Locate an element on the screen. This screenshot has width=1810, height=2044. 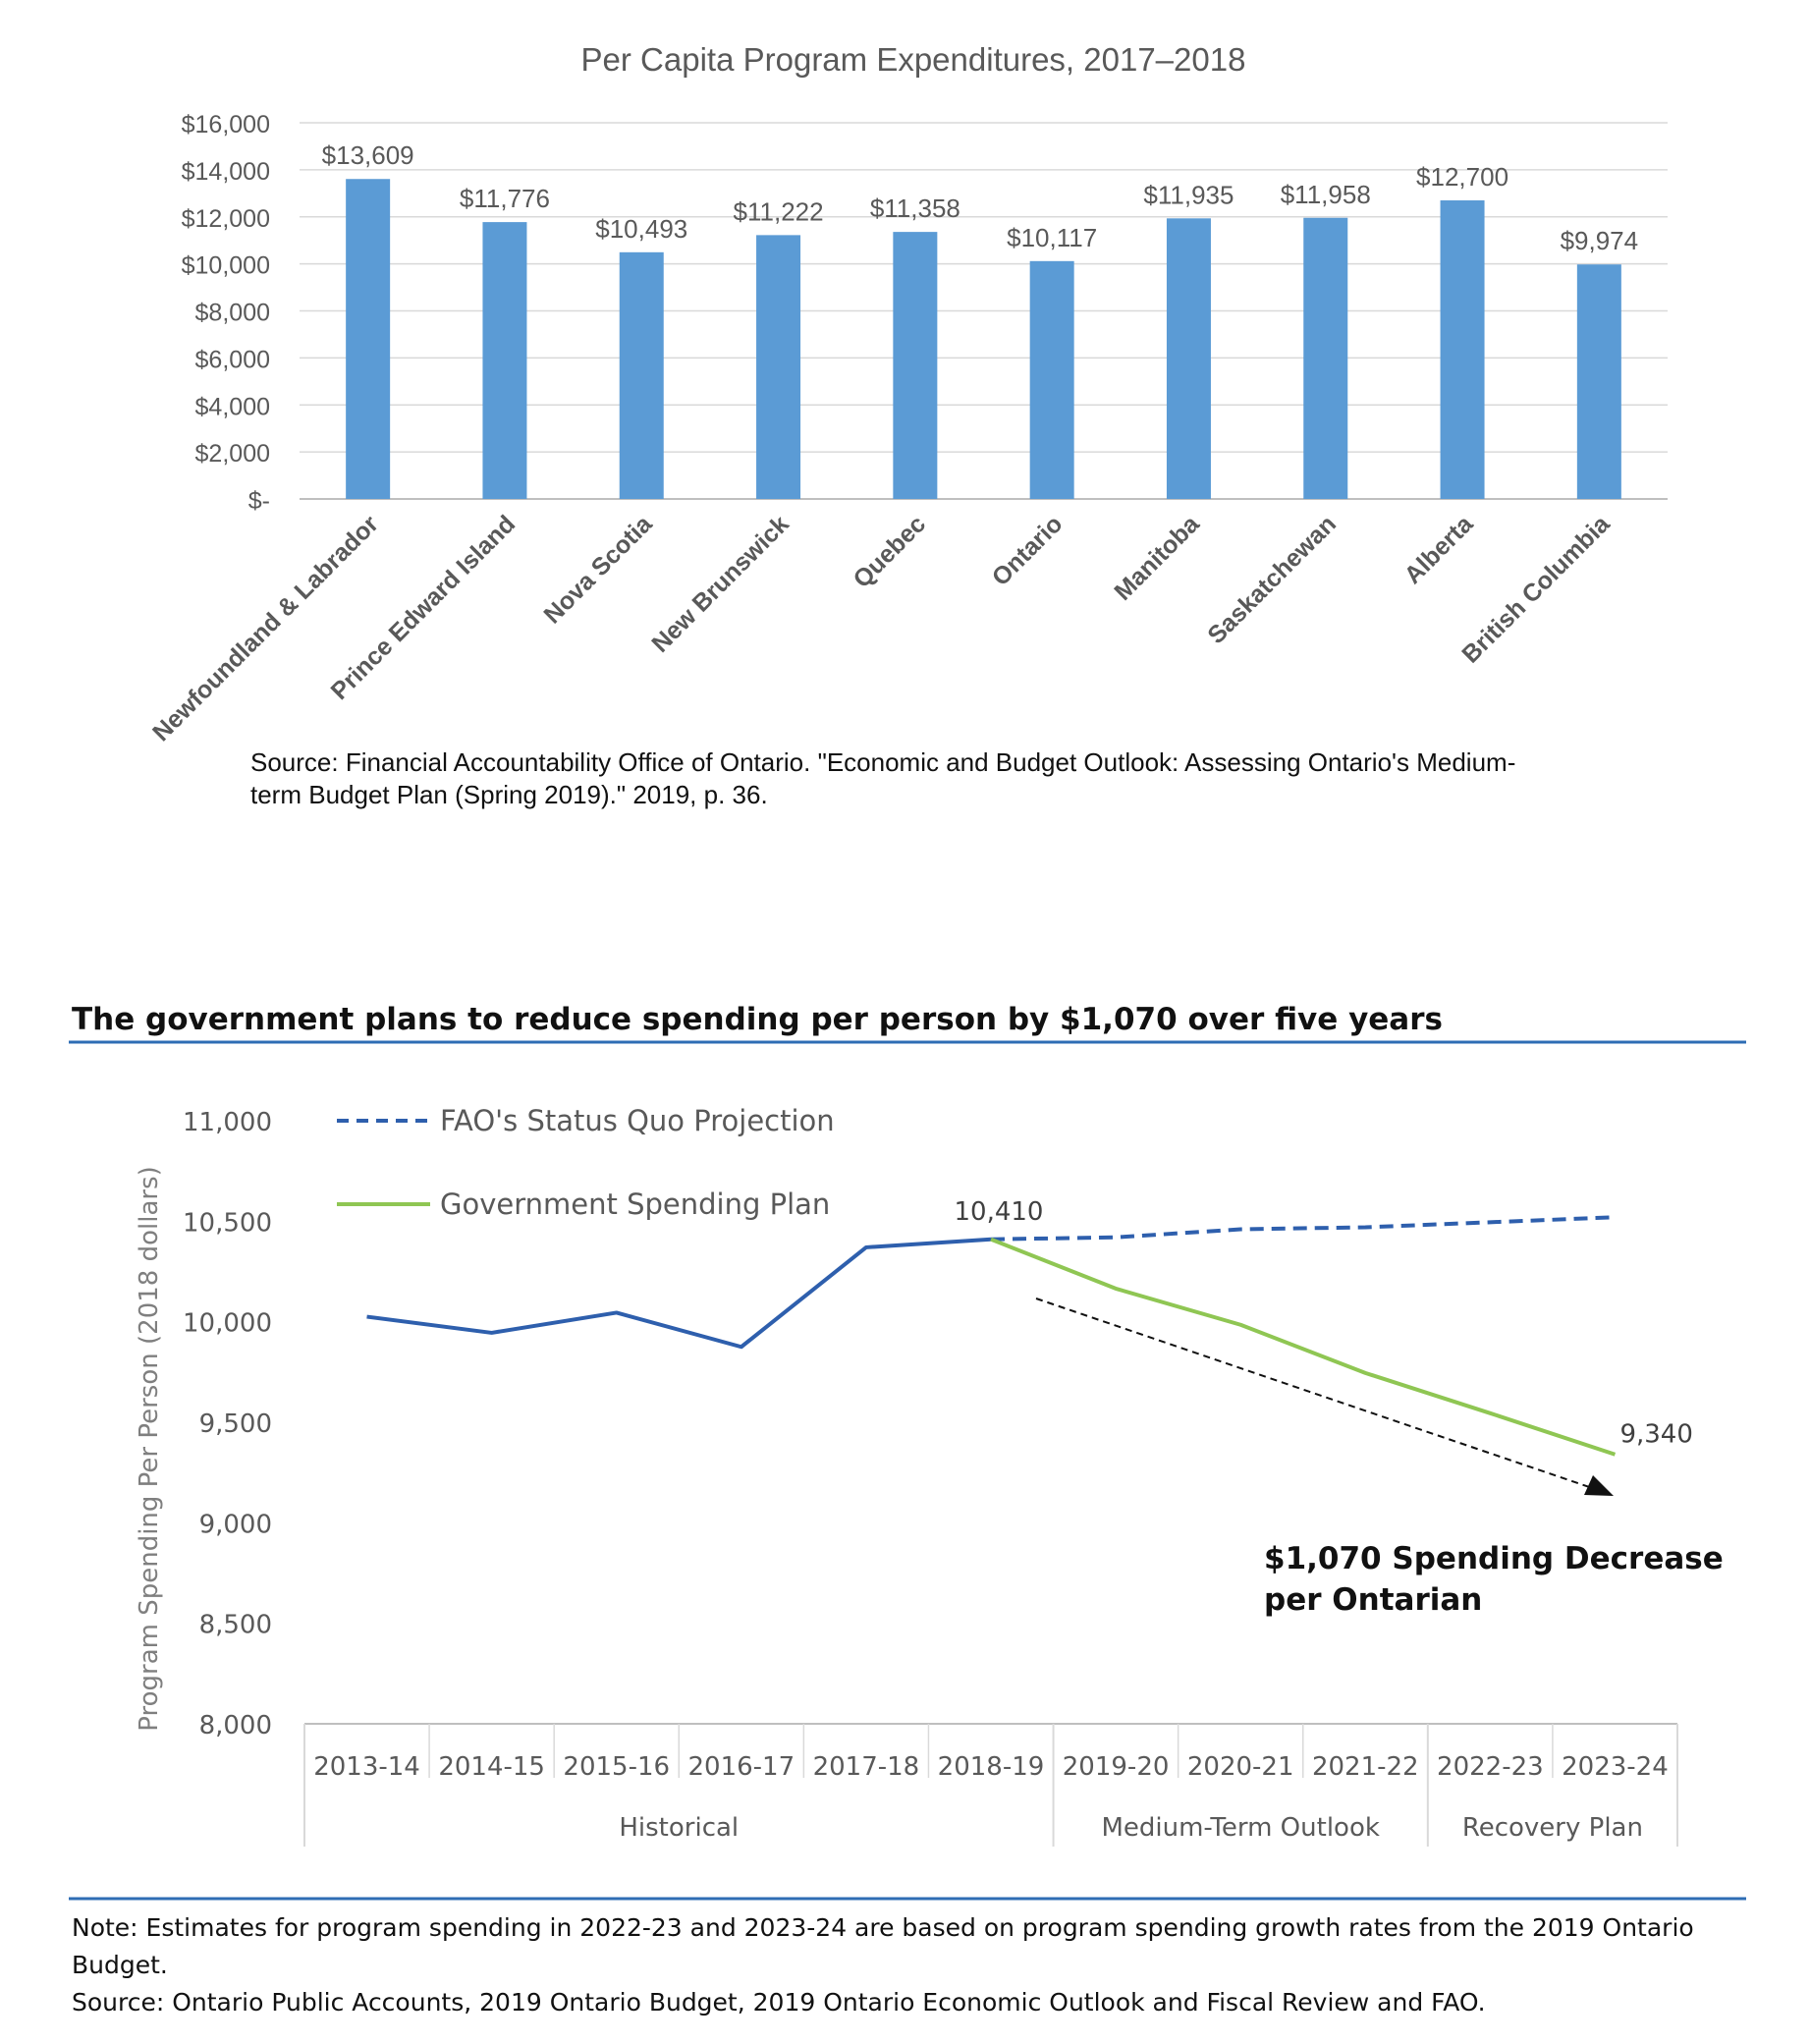
bar-chart-gridlines is located at coordinates (984, 311).